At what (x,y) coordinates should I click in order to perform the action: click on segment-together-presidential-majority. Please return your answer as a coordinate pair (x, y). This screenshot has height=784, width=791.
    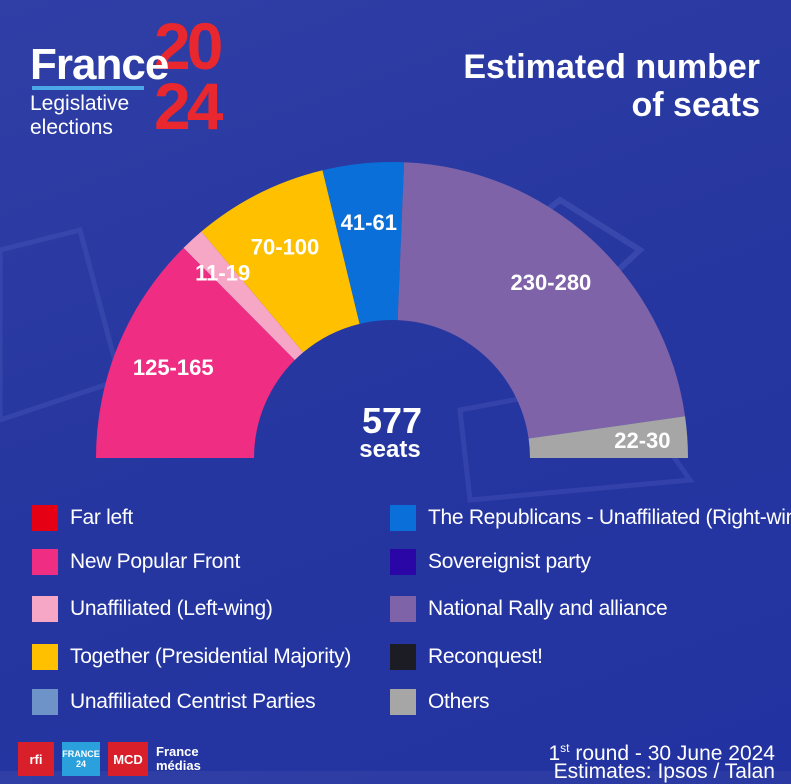
    Looking at the image, I should click on (280, 261).